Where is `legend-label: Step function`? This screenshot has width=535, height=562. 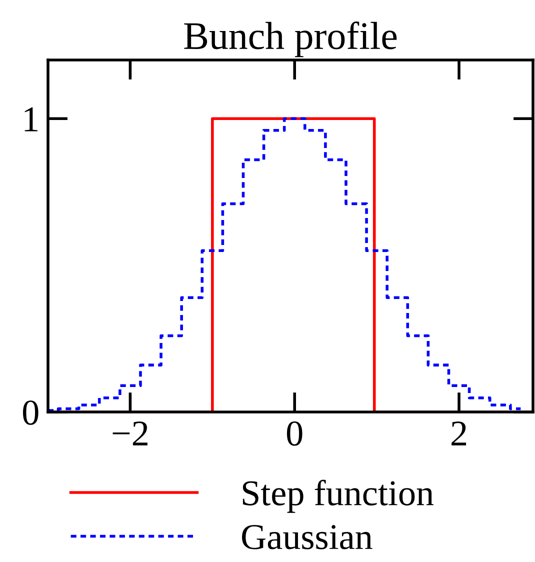
legend-label: Step function is located at coordinates (338, 496).